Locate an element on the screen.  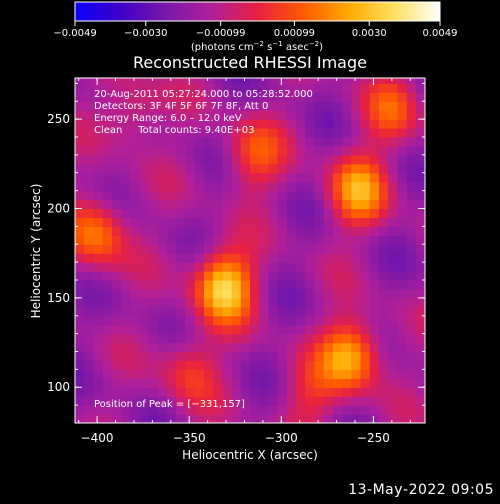
y-axis-label: Heliocentric Y (arcsec) is located at coordinates (36, 251).